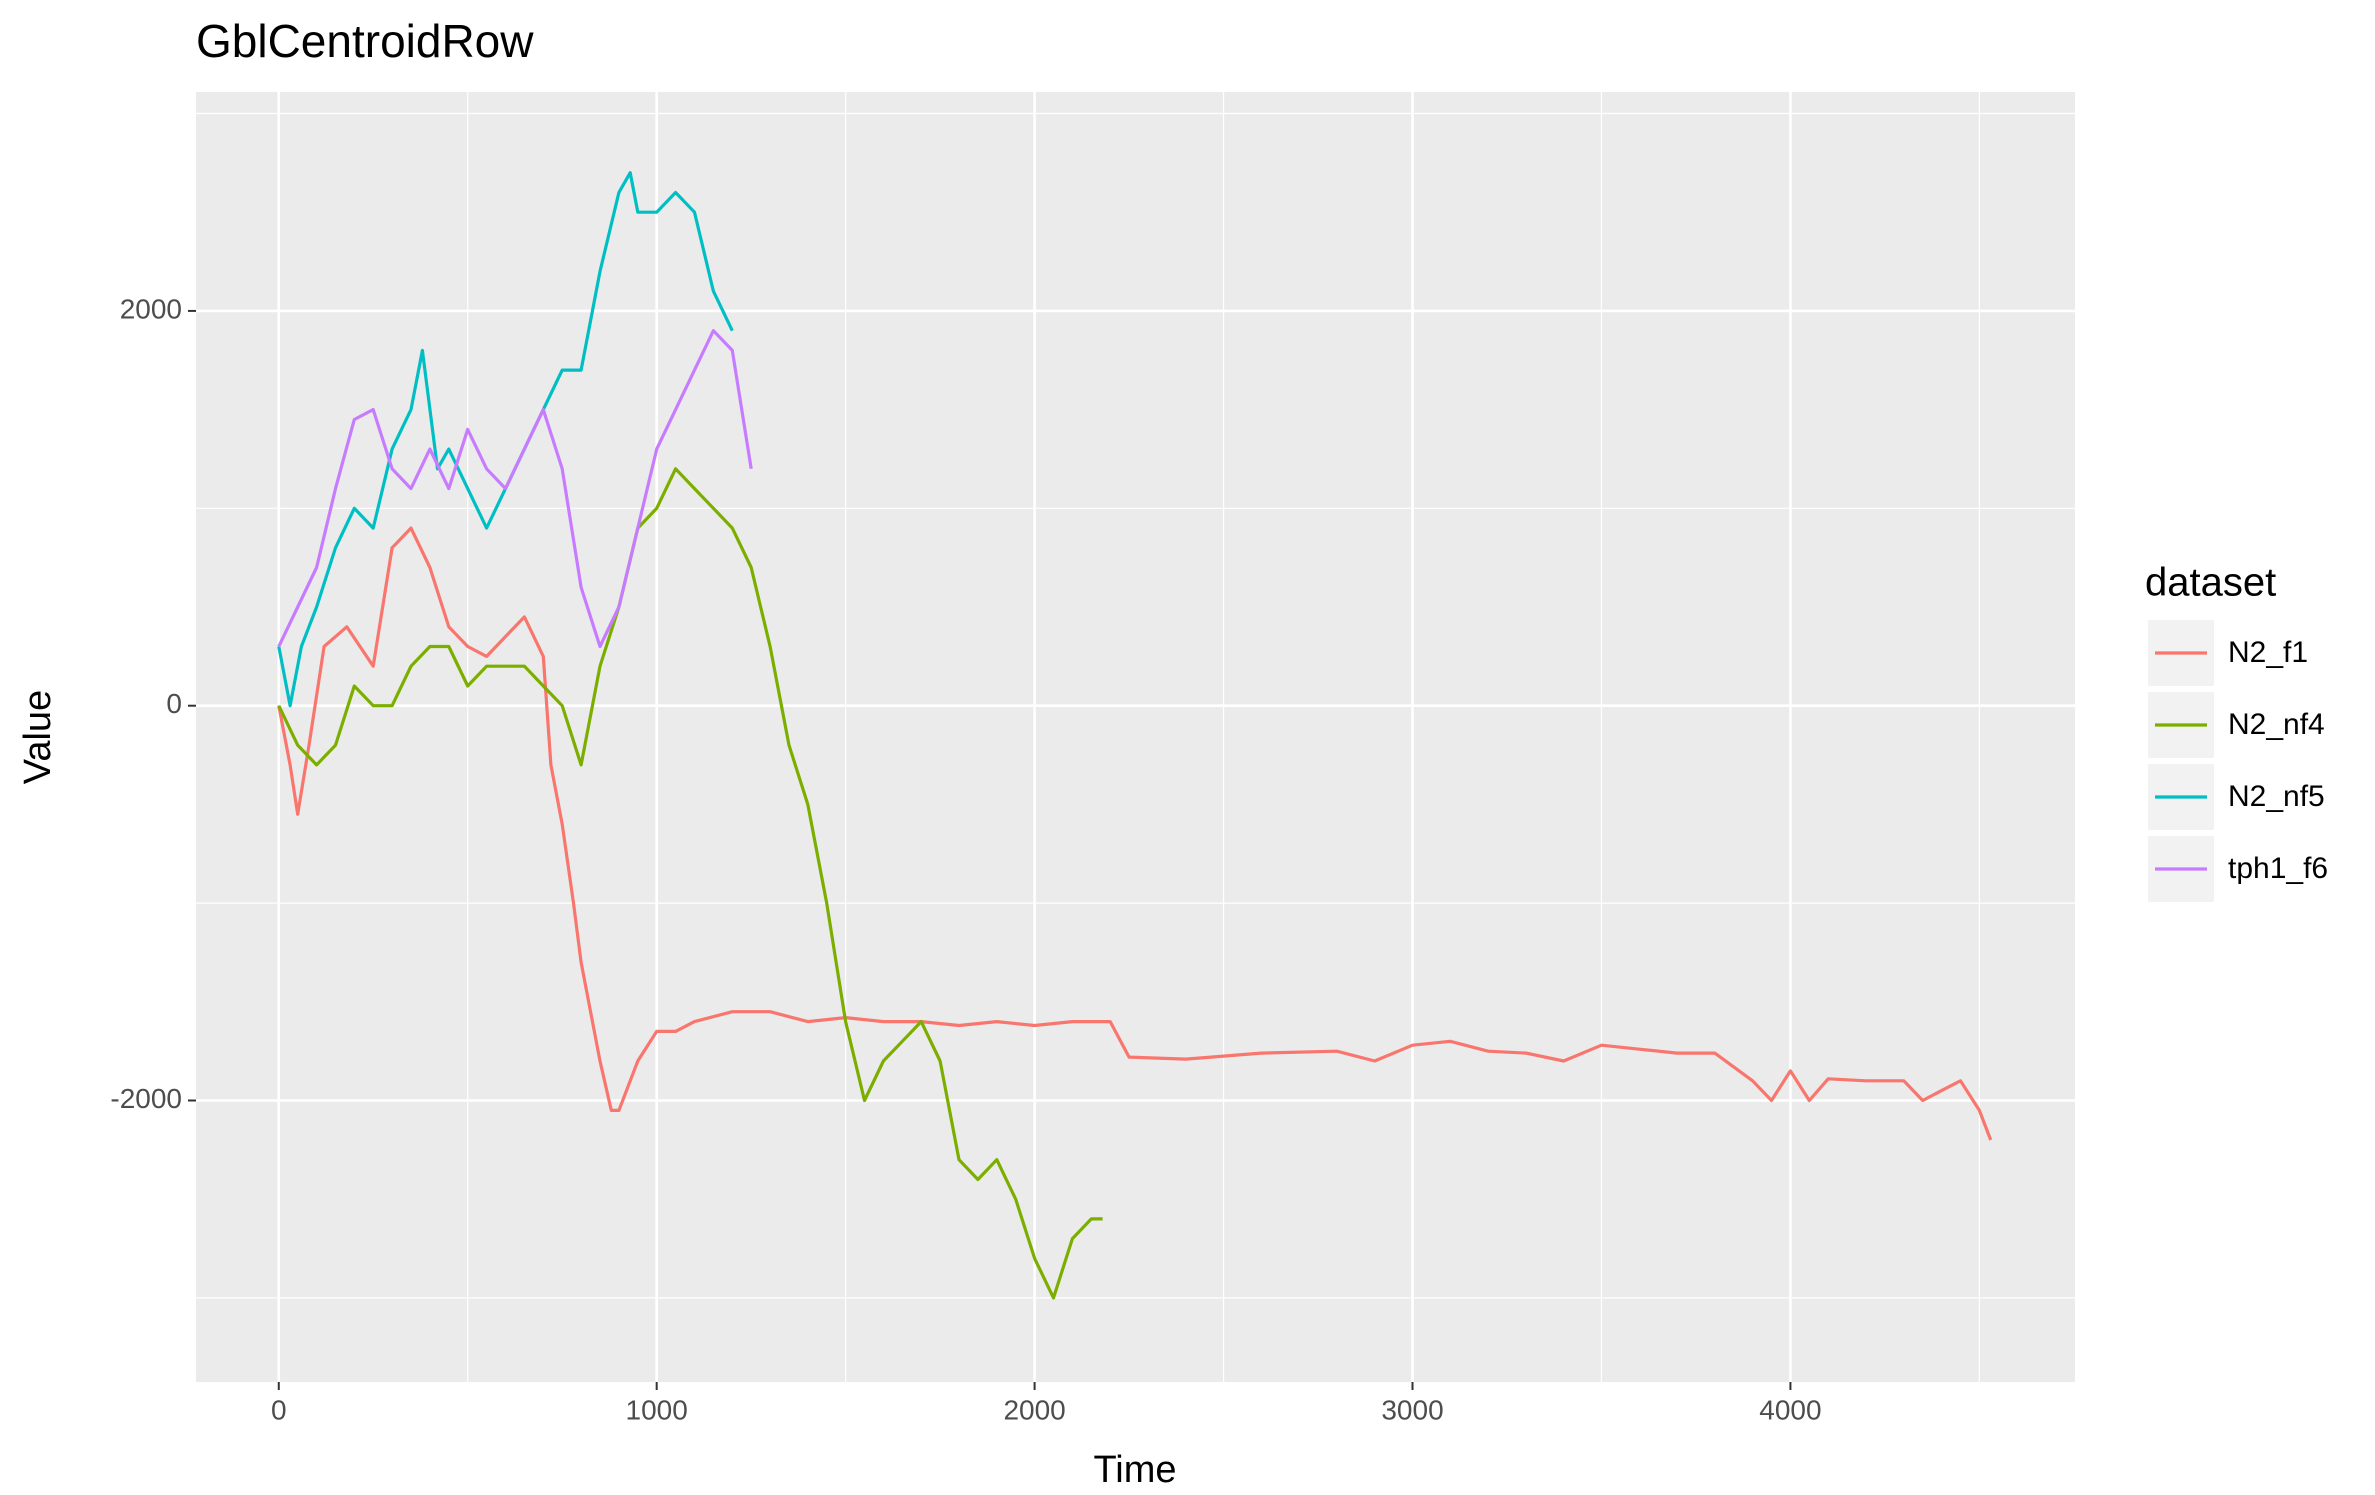 Image resolution: width=2375 pixels, height=1495 pixels. What do you see at coordinates (365, 41) in the screenshot?
I see `chart-title: GblCentroidRow` at bounding box center [365, 41].